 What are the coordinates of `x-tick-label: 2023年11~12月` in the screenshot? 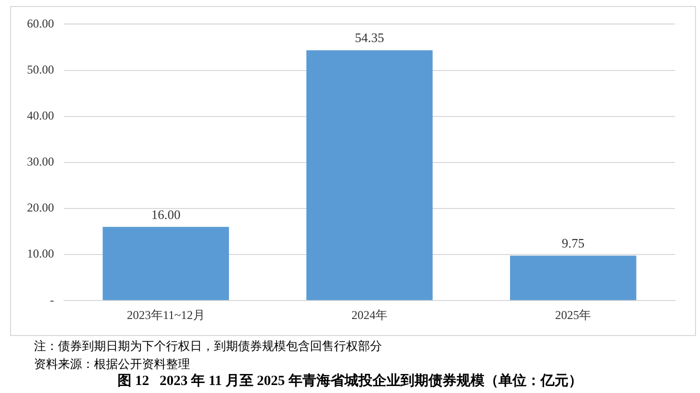 It's located at (165, 315).